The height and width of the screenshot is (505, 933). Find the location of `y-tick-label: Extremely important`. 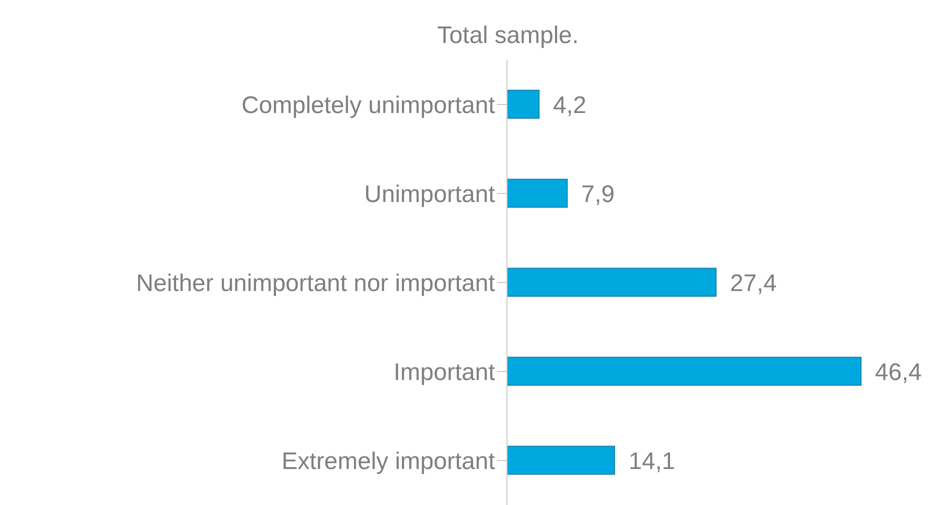

y-tick-label: Extremely important is located at coordinates (389, 462).